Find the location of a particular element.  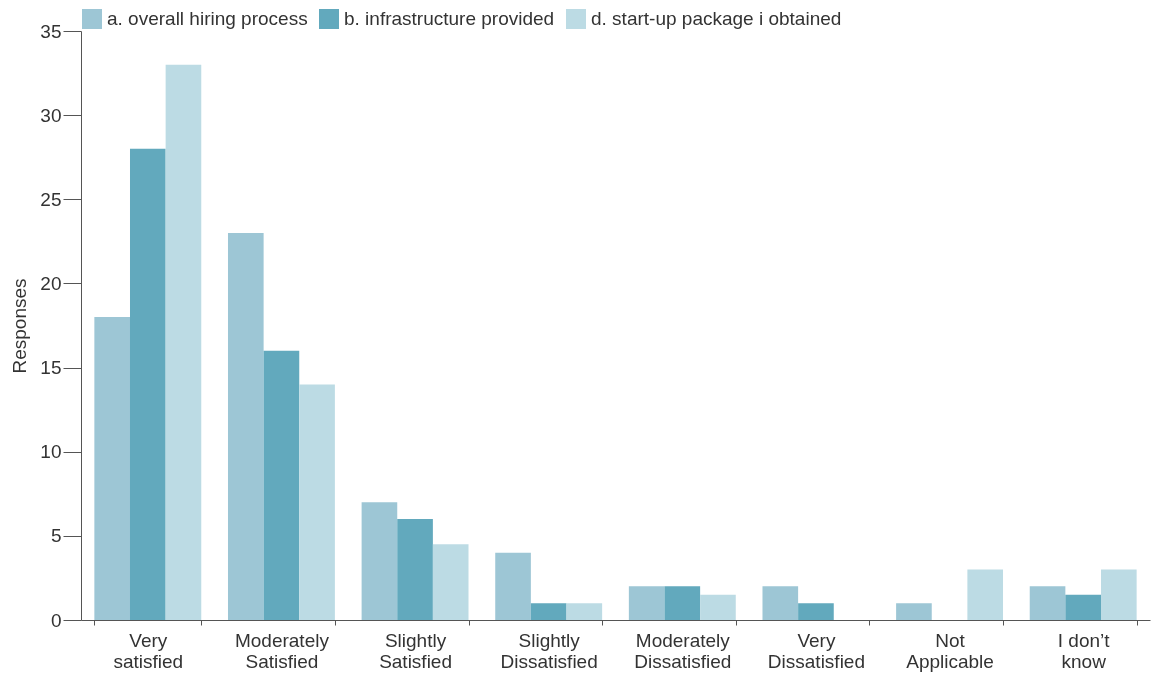

x-tick-label: I don’t know is located at coordinates (1084, 650).